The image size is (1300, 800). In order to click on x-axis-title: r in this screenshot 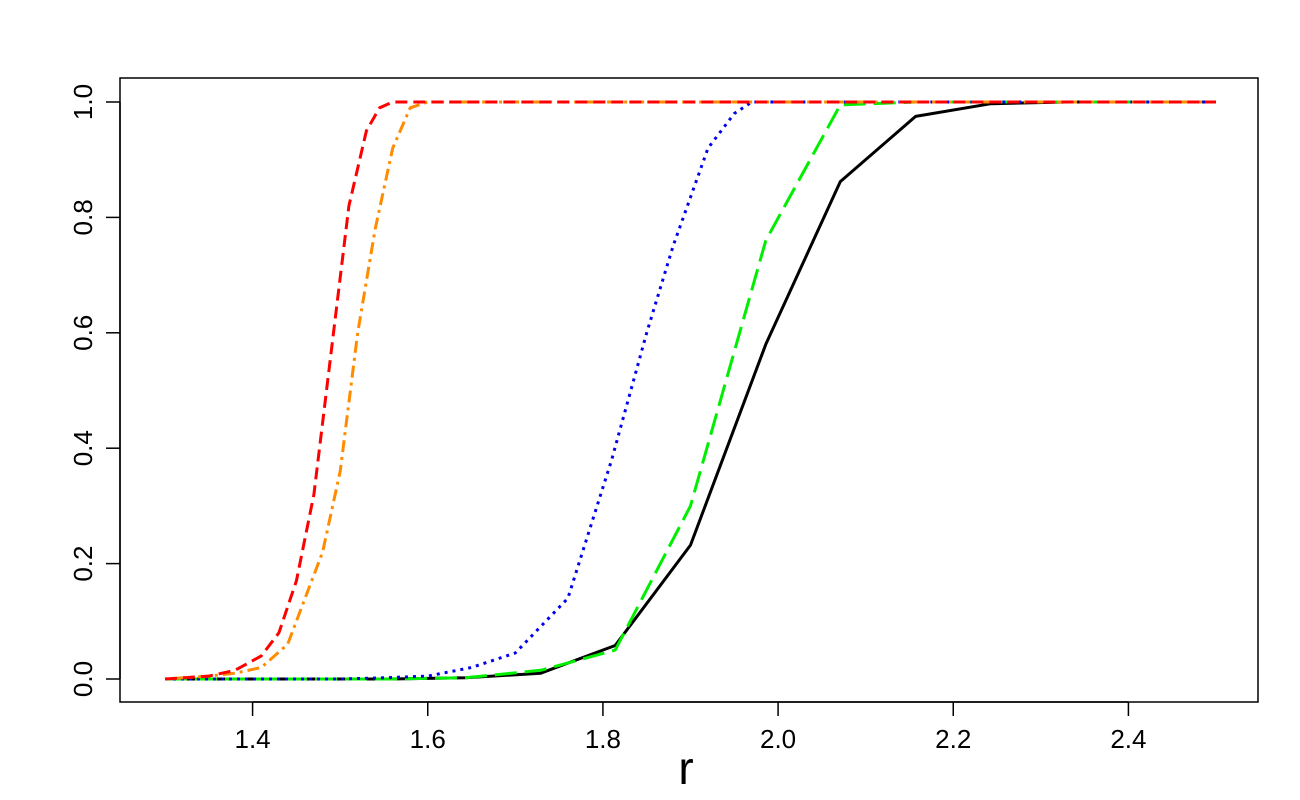, I will do `click(685, 768)`.